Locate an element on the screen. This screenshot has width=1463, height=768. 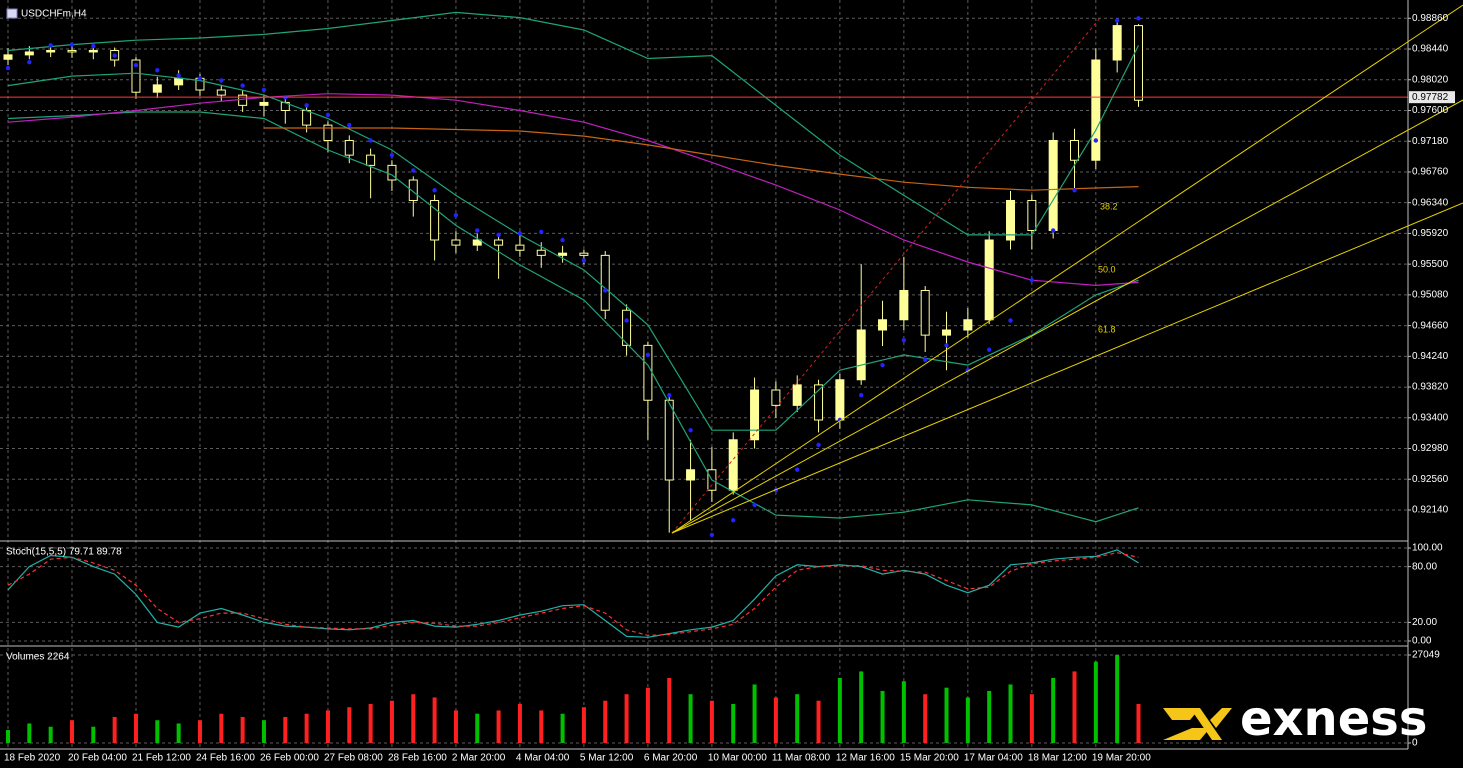
x-tick-label: 21 Feb 12:00 is located at coordinates (161, 758).